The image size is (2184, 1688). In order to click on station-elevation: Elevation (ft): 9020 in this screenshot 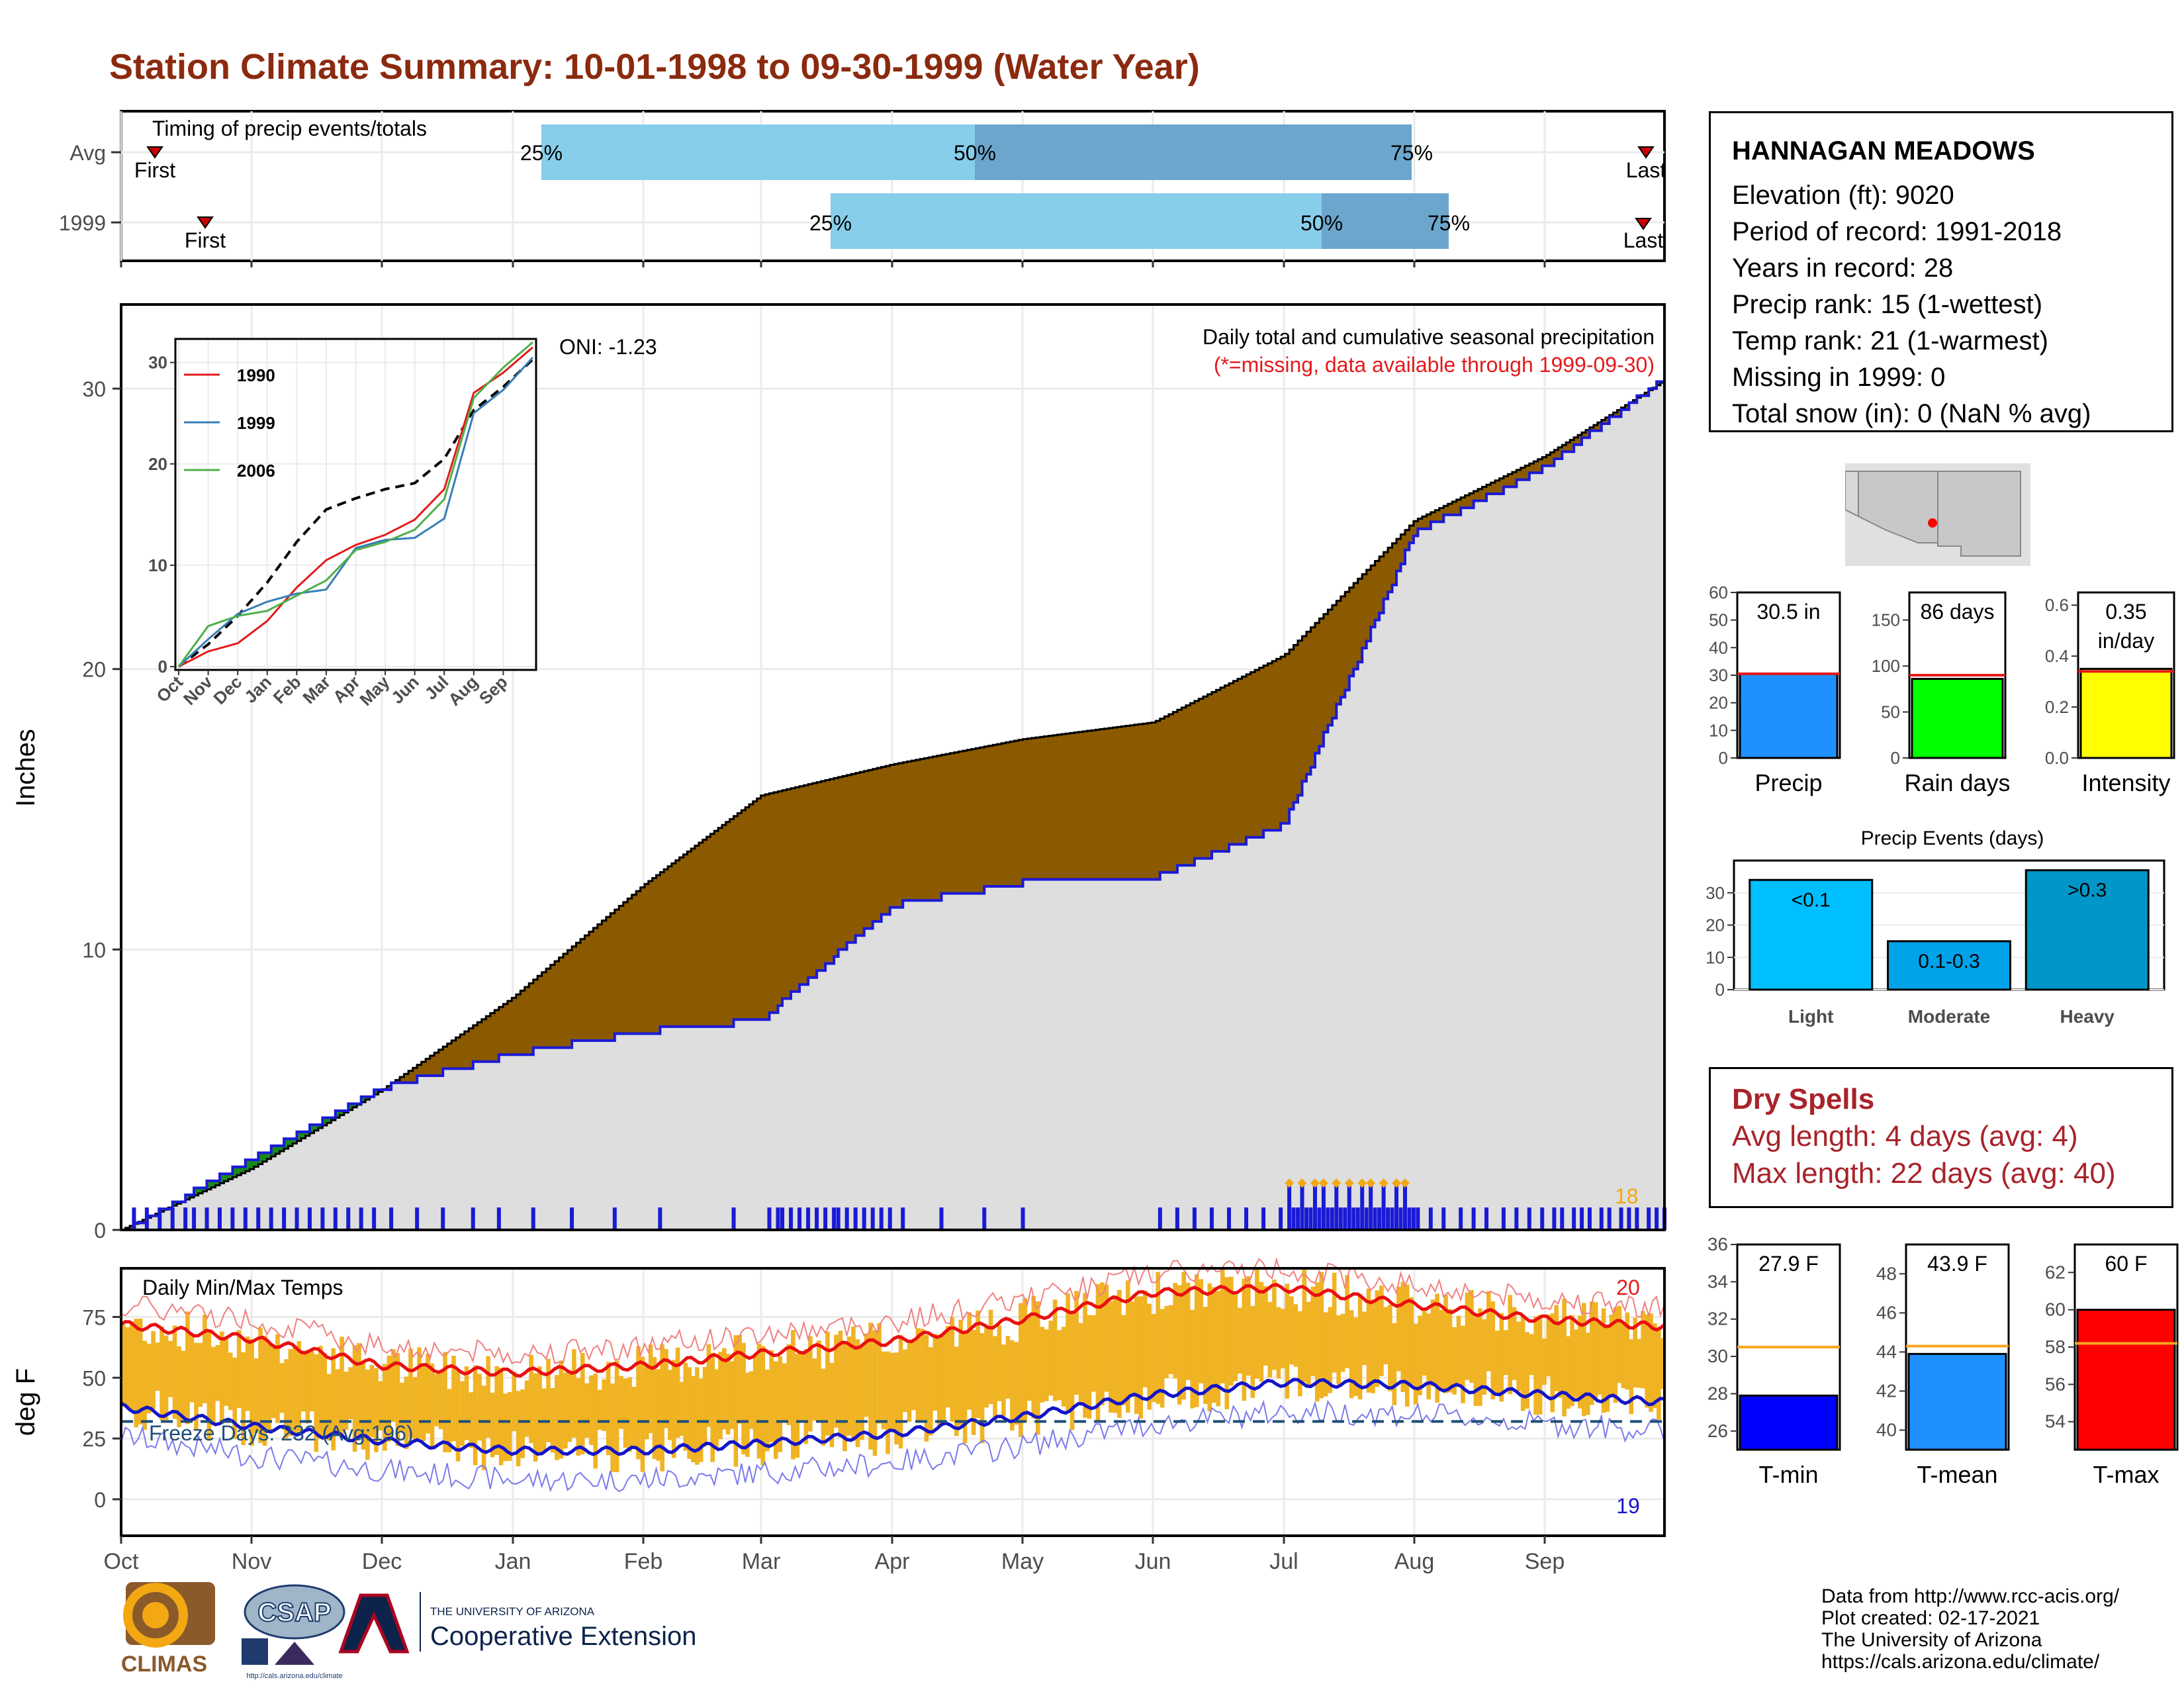, I will do `click(1843, 195)`.